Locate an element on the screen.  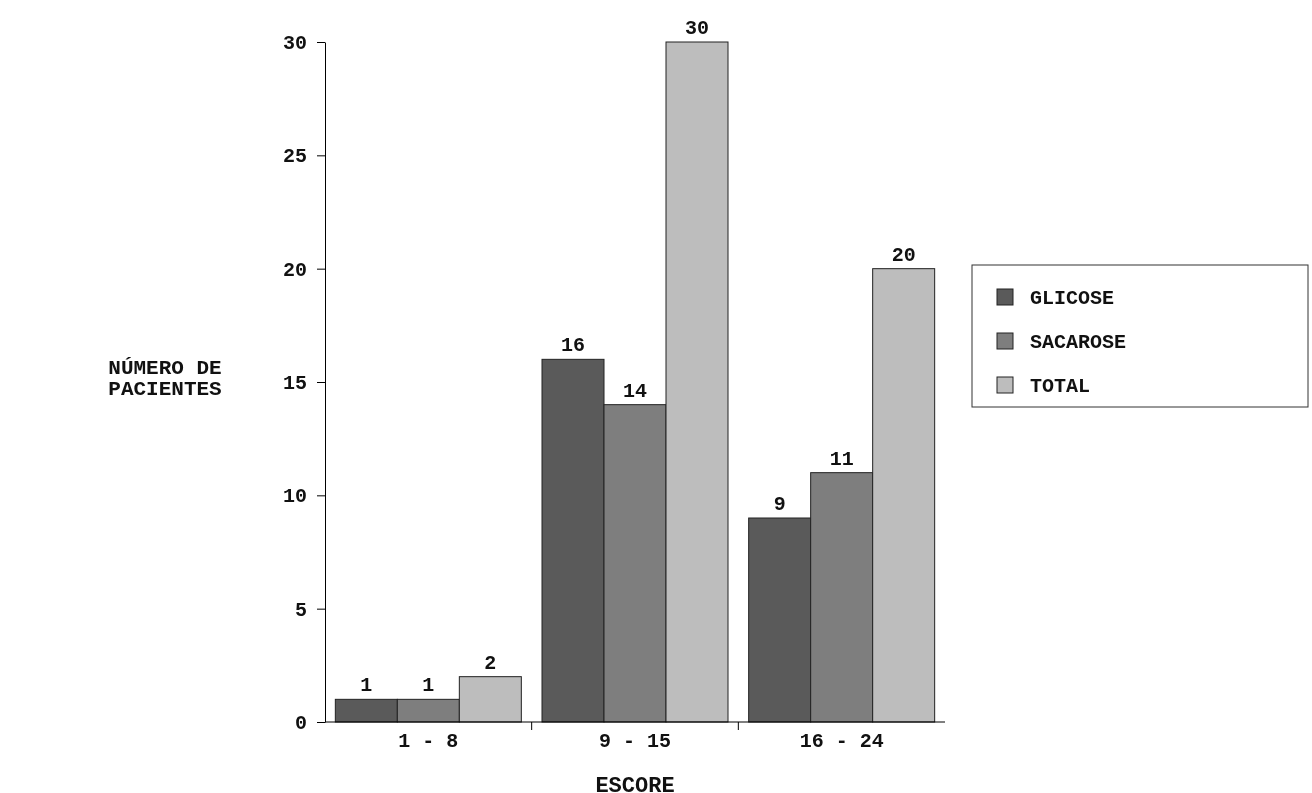
x-tick-label: 1 - 8 is located at coordinates (428, 741).